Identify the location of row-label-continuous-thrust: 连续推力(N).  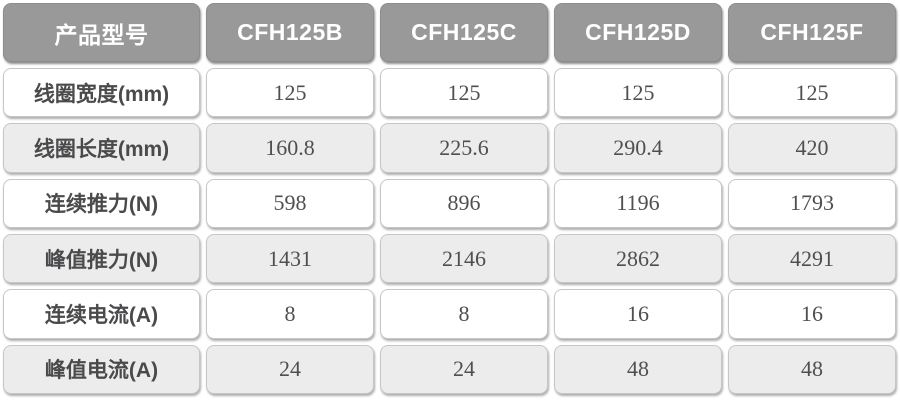
(101, 203).